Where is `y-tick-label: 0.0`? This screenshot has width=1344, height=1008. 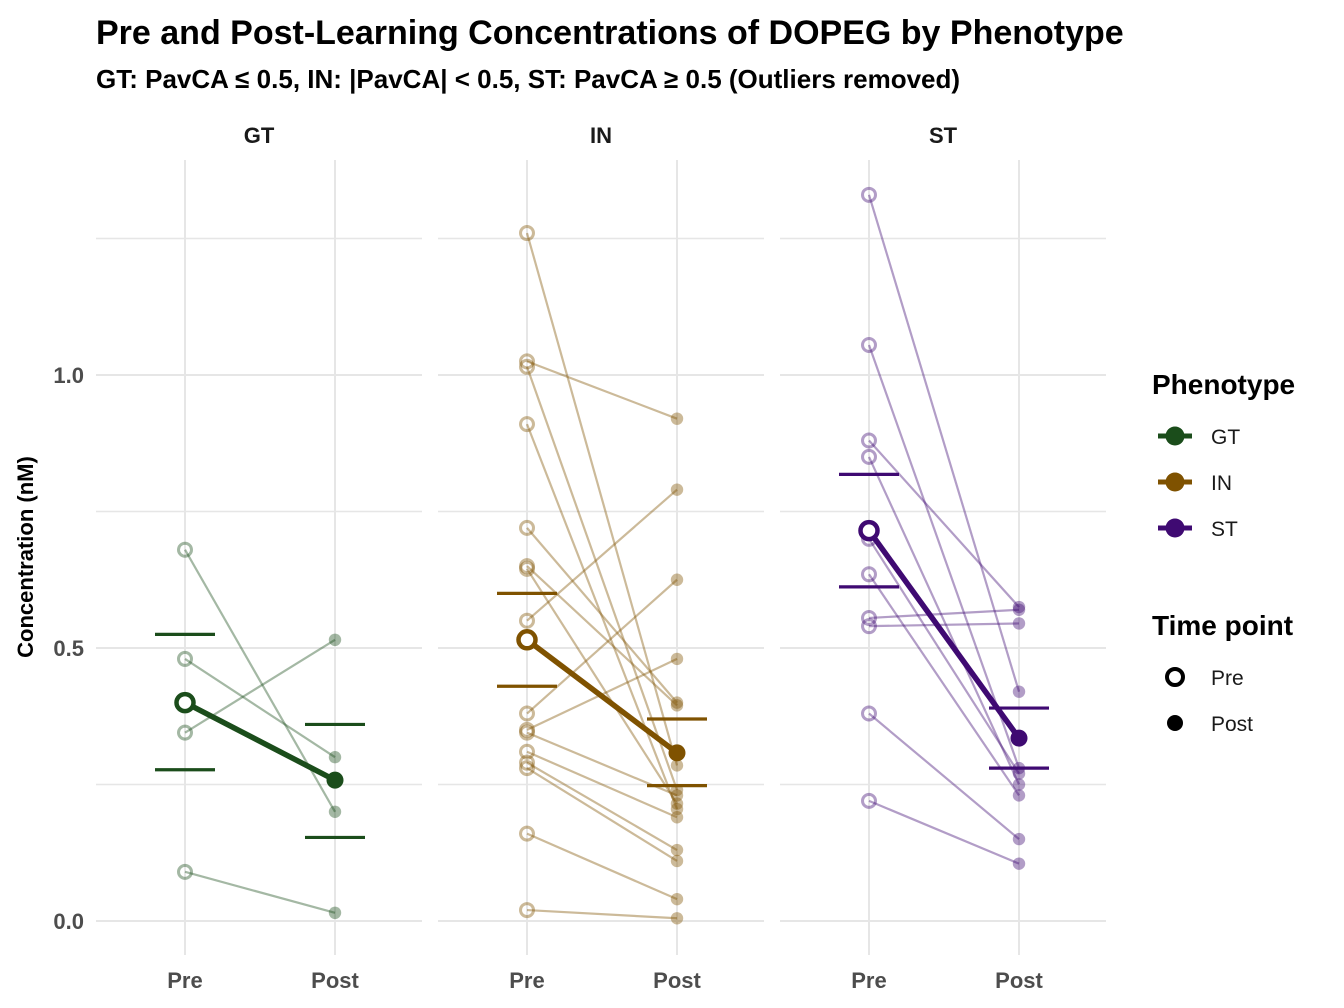 y-tick-label: 0.0 is located at coordinates (68, 921).